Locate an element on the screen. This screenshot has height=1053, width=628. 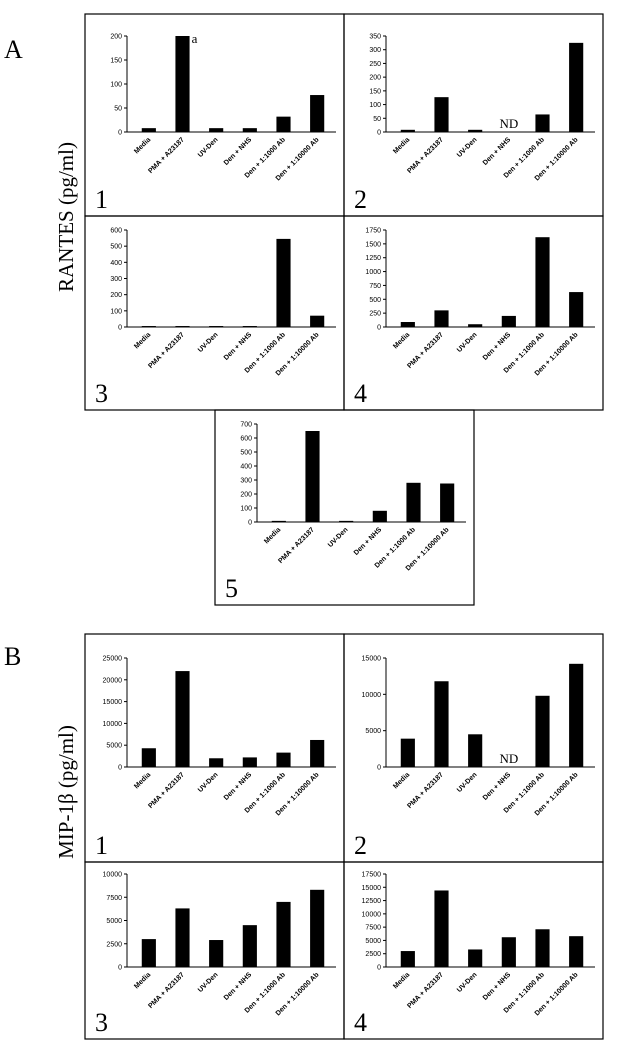
rantes-axis-label: RANTES (pg/ml) is located at coordinates (66, 217).